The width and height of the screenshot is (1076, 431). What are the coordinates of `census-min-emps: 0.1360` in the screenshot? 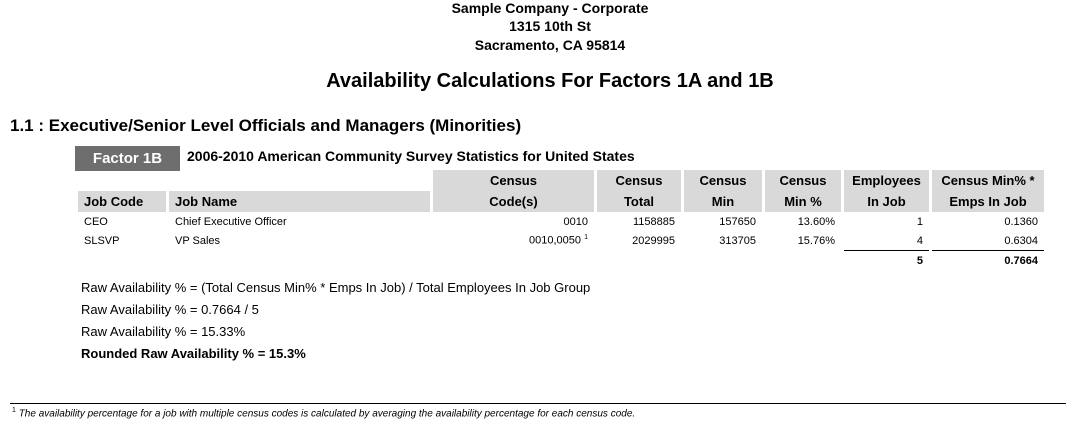 It's located at (1021, 221).